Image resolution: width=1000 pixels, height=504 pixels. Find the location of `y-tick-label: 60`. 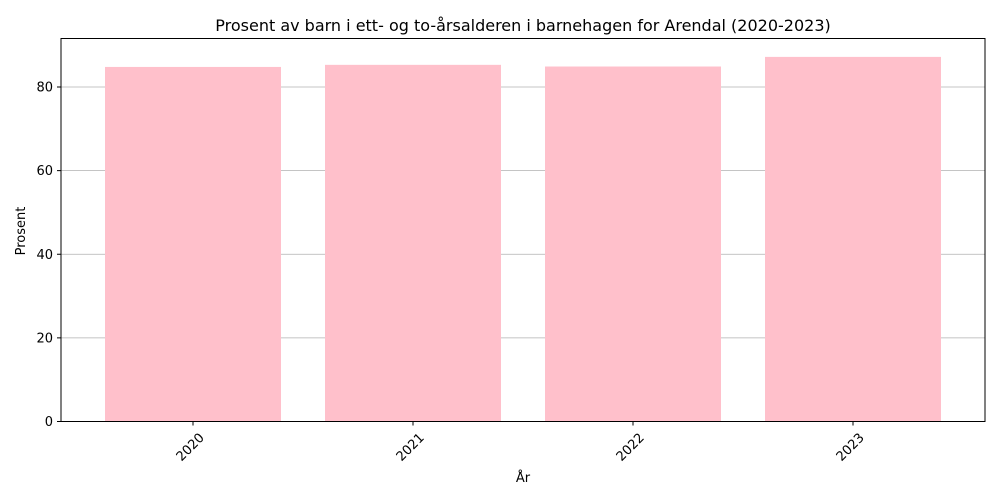

y-tick-label: 60 is located at coordinates (44, 171).